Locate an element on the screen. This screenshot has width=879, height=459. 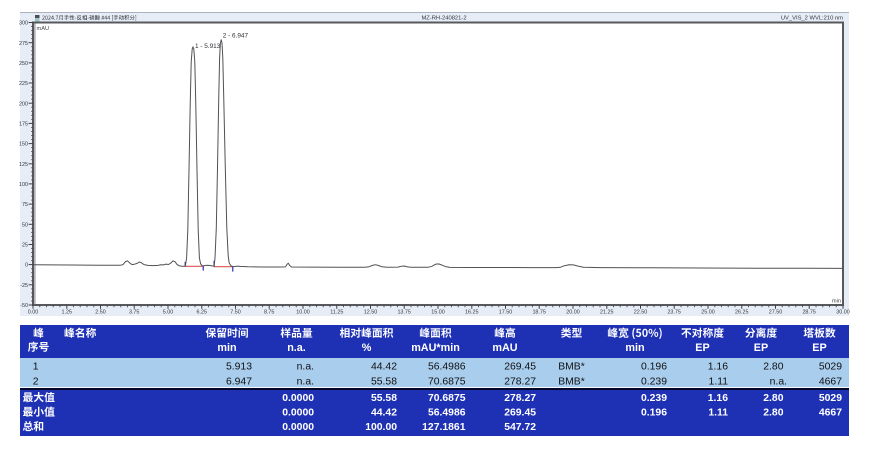
svg-text: 1.25 is located at coordinates (67, 312).